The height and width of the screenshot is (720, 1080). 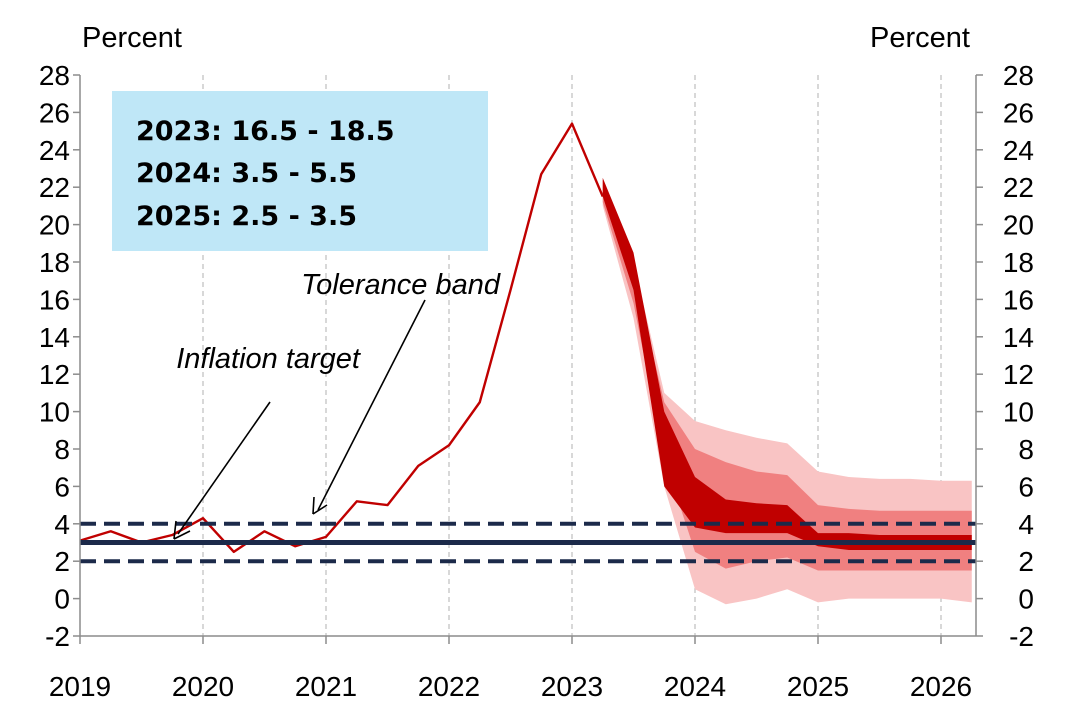 What do you see at coordinates (54, 75) in the screenshot?
I see `left-tick-label-28: 28` at bounding box center [54, 75].